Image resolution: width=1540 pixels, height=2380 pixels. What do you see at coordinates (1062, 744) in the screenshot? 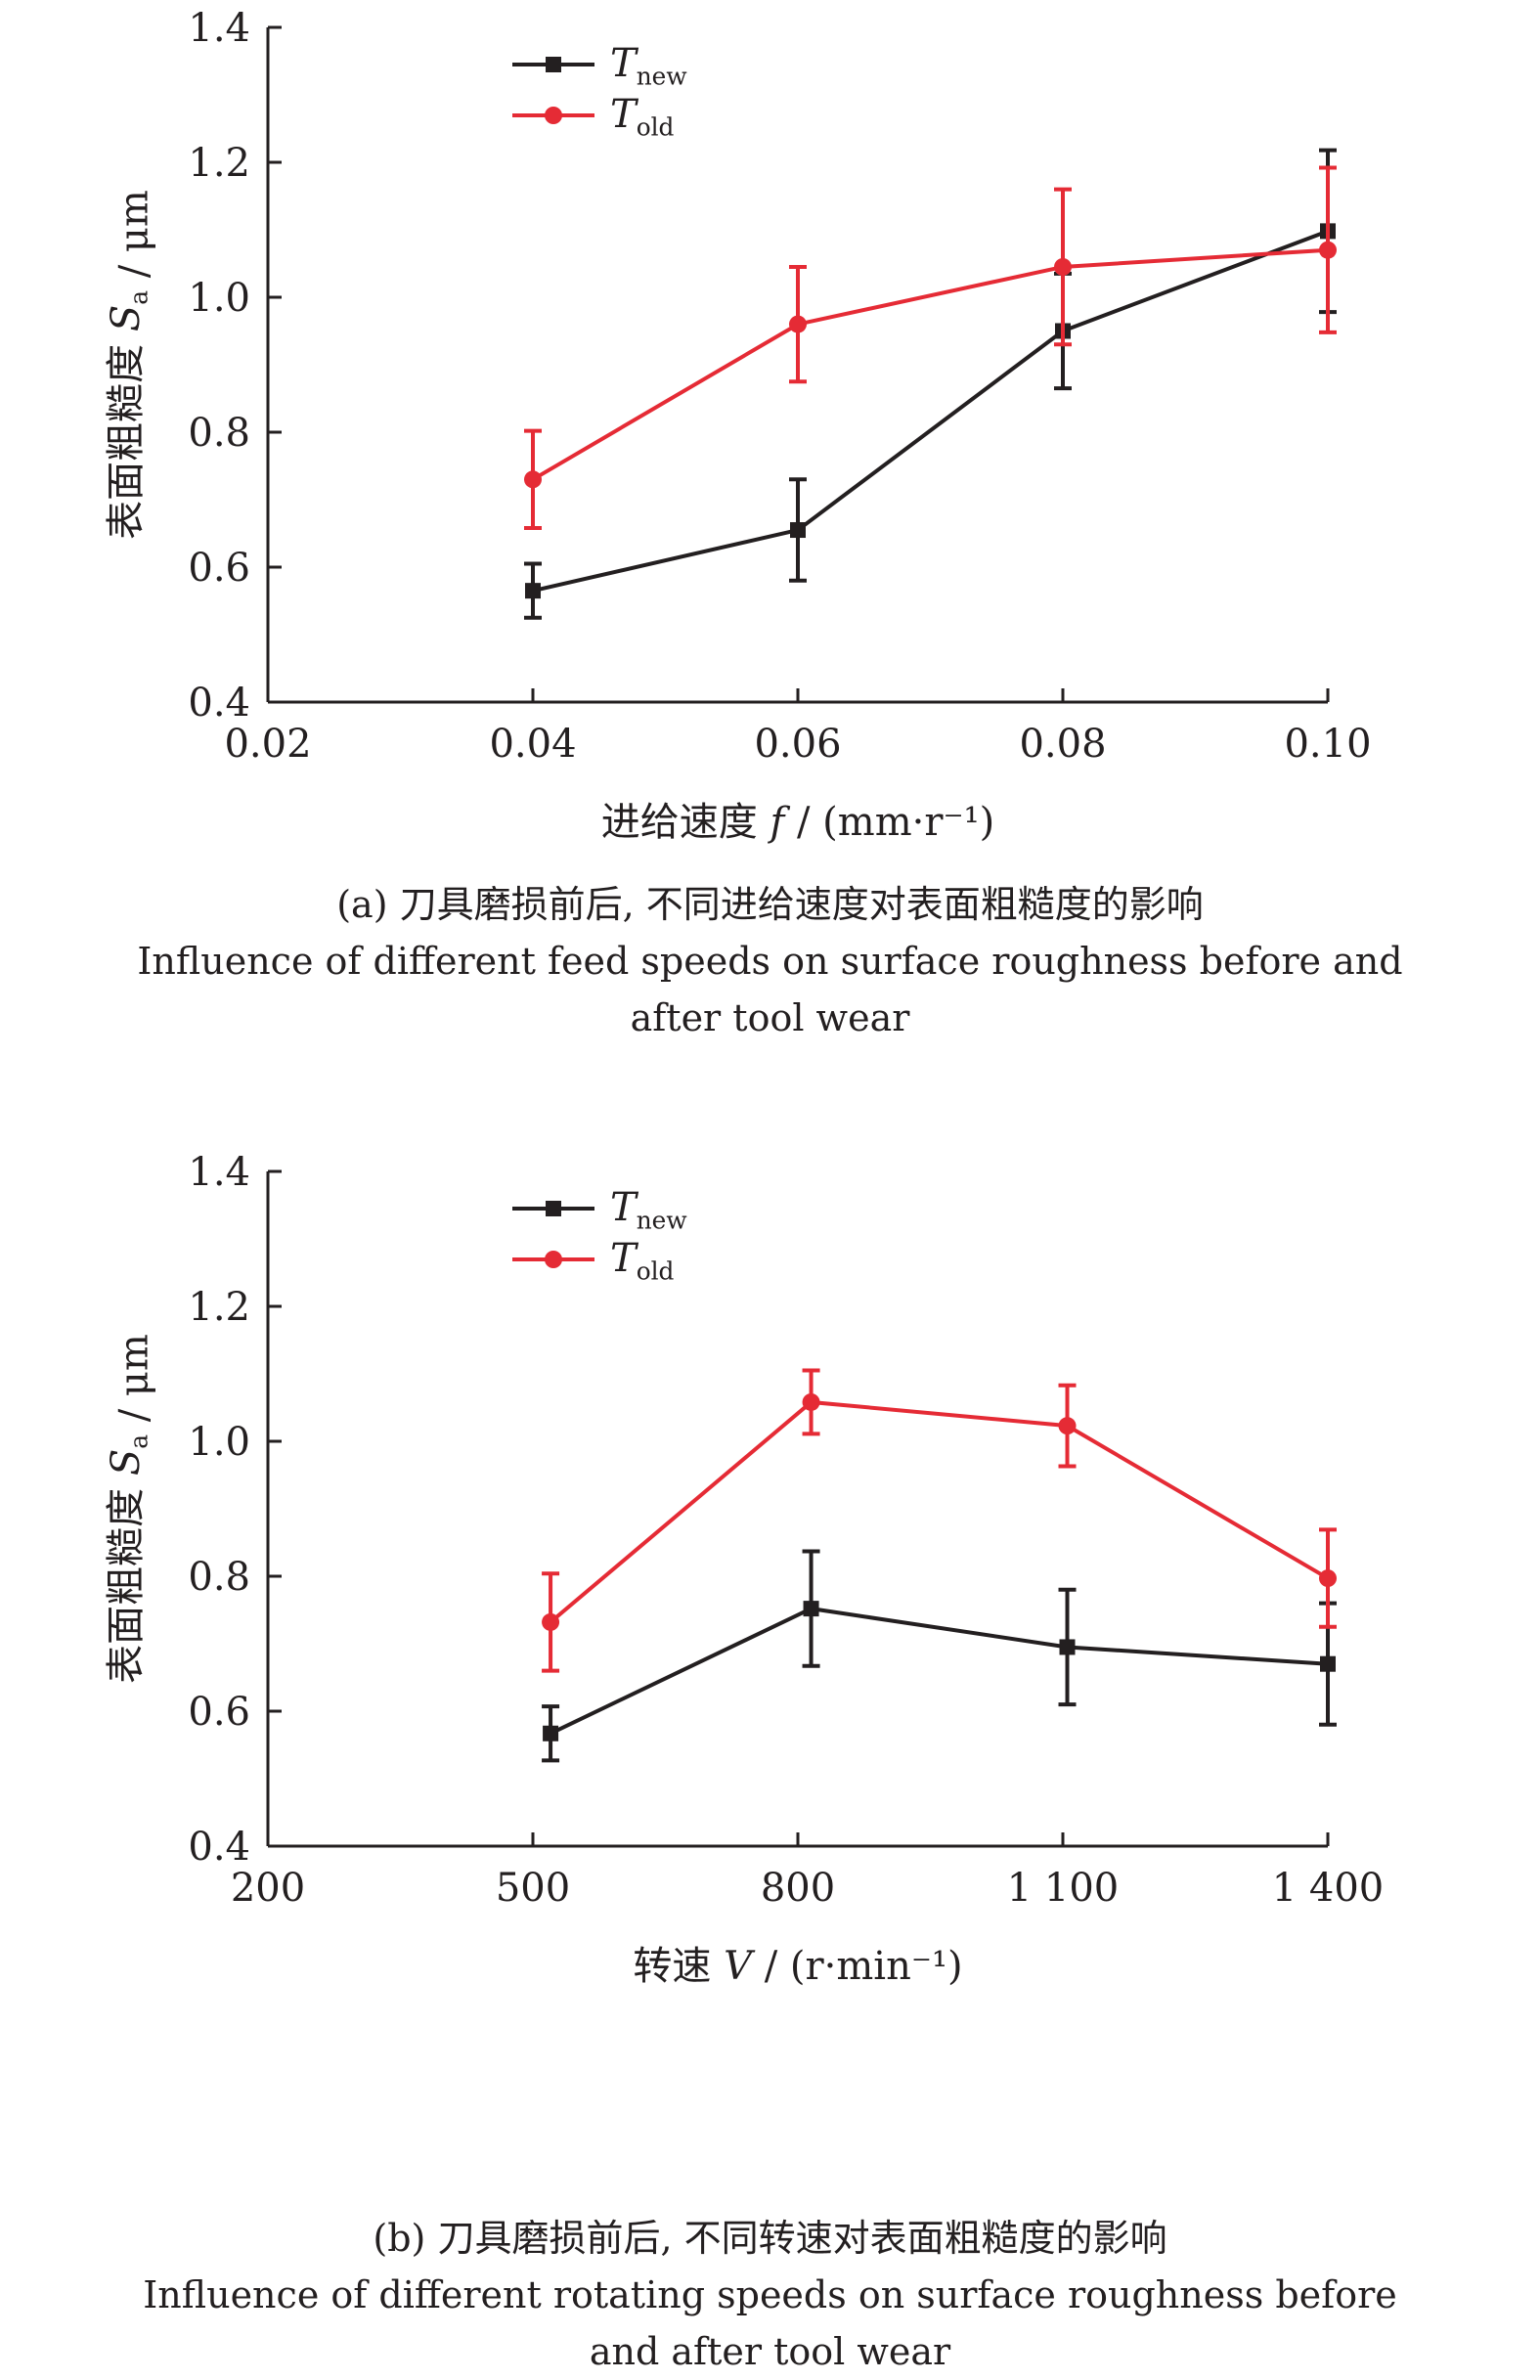
I see `x-tick-label: 0.08` at bounding box center [1062, 744].